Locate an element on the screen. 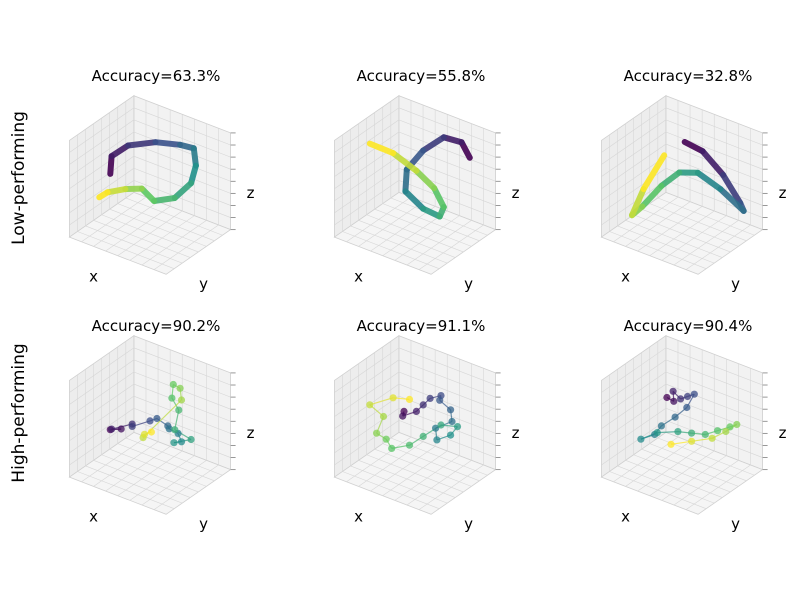 The image size is (800, 600). panel-2: Accuracy=32.8% x y z is located at coordinates (693, 180).